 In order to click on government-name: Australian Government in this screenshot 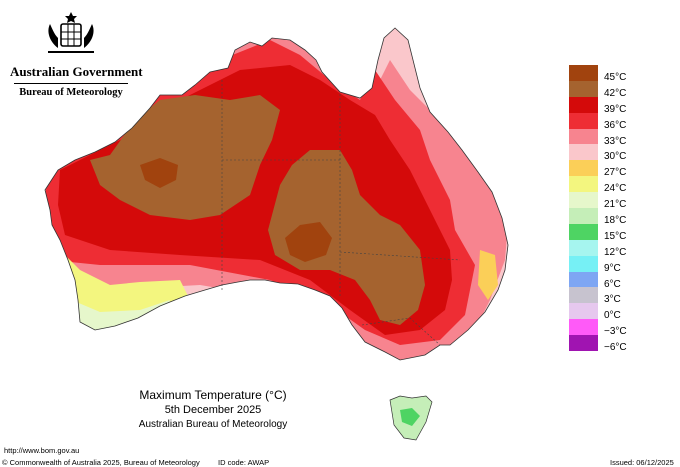, I will do `click(76, 71)`.